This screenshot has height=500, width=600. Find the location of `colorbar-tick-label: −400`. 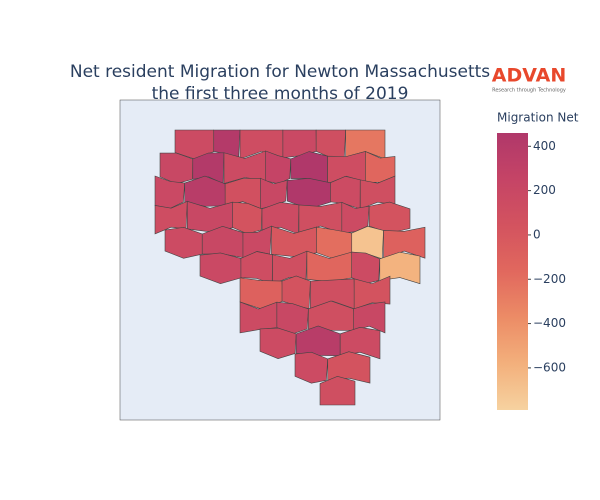

colorbar-tick-label: −400 is located at coordinates (549, 323).